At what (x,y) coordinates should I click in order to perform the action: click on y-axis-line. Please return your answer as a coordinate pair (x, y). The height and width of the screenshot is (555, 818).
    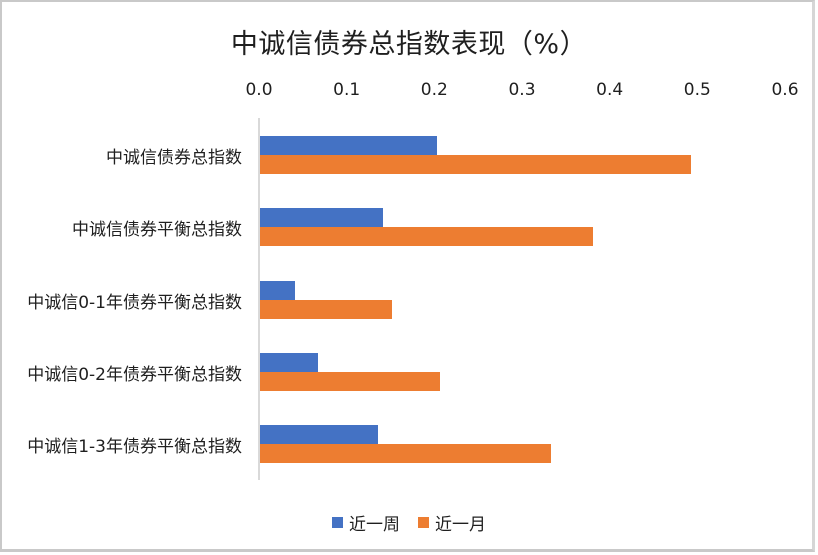
    Looking at the image, I should click on (259, 299).